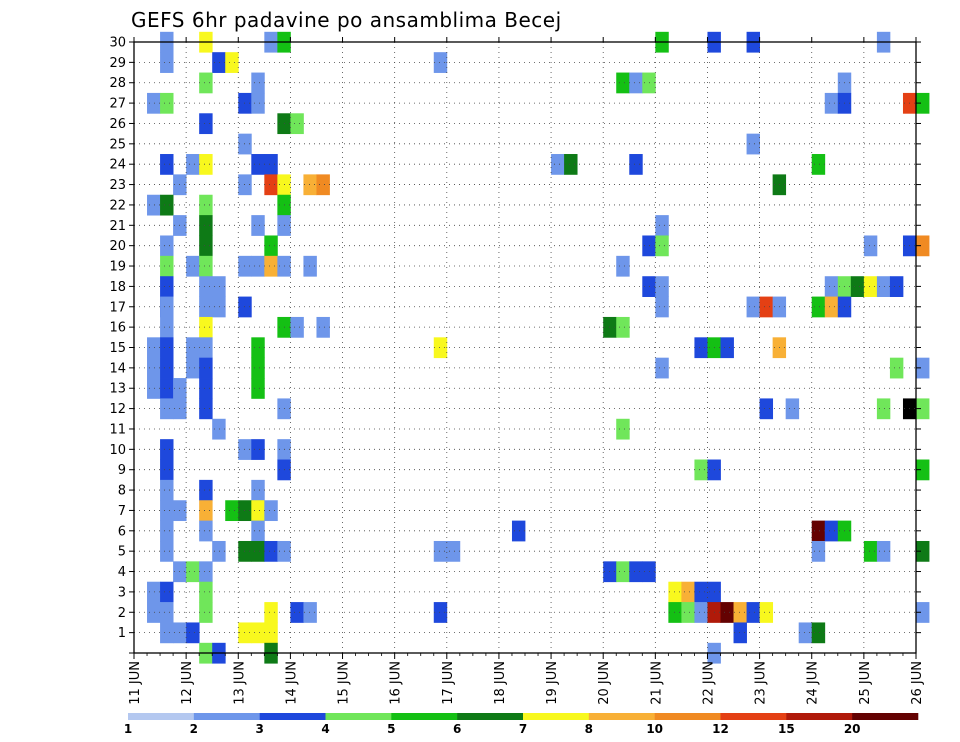 This screenshot has height=742, width=960. What do you see at coordinates (396, 683) in the screenshot?
I see `x-tick-label: 16 JUN` at bounding box center [396, 683].